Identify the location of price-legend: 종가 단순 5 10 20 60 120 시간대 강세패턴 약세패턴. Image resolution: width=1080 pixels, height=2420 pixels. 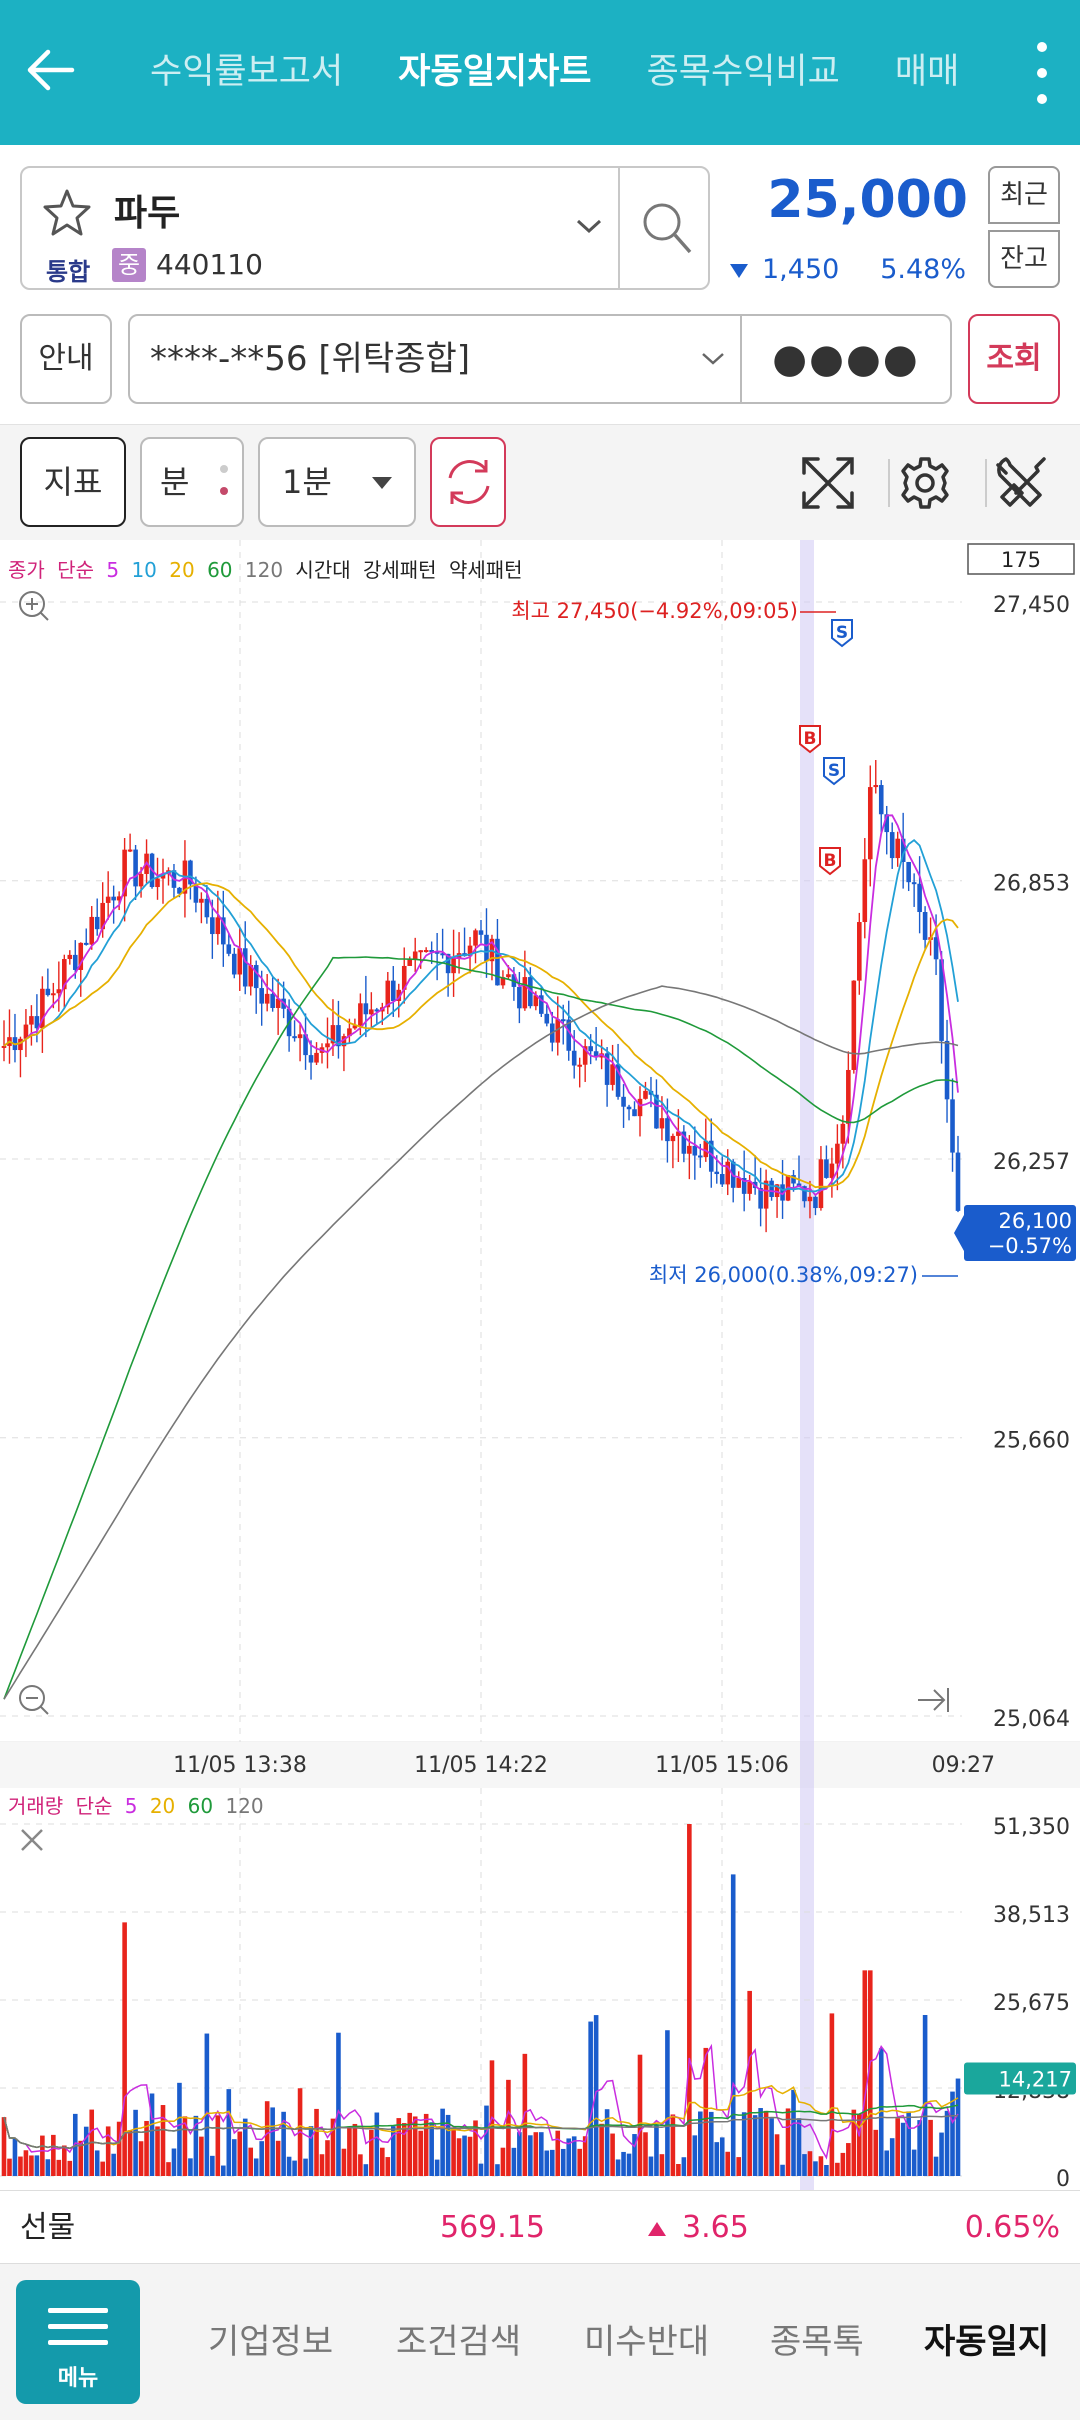
(268, 568).